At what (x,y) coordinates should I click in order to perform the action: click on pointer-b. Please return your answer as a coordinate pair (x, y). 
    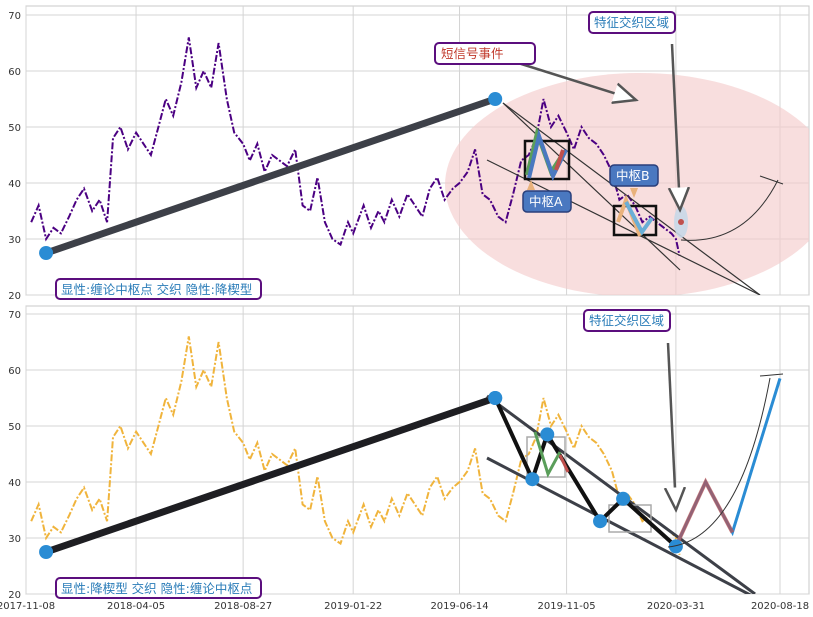
    Looking at the image, I should click on (634, 193).